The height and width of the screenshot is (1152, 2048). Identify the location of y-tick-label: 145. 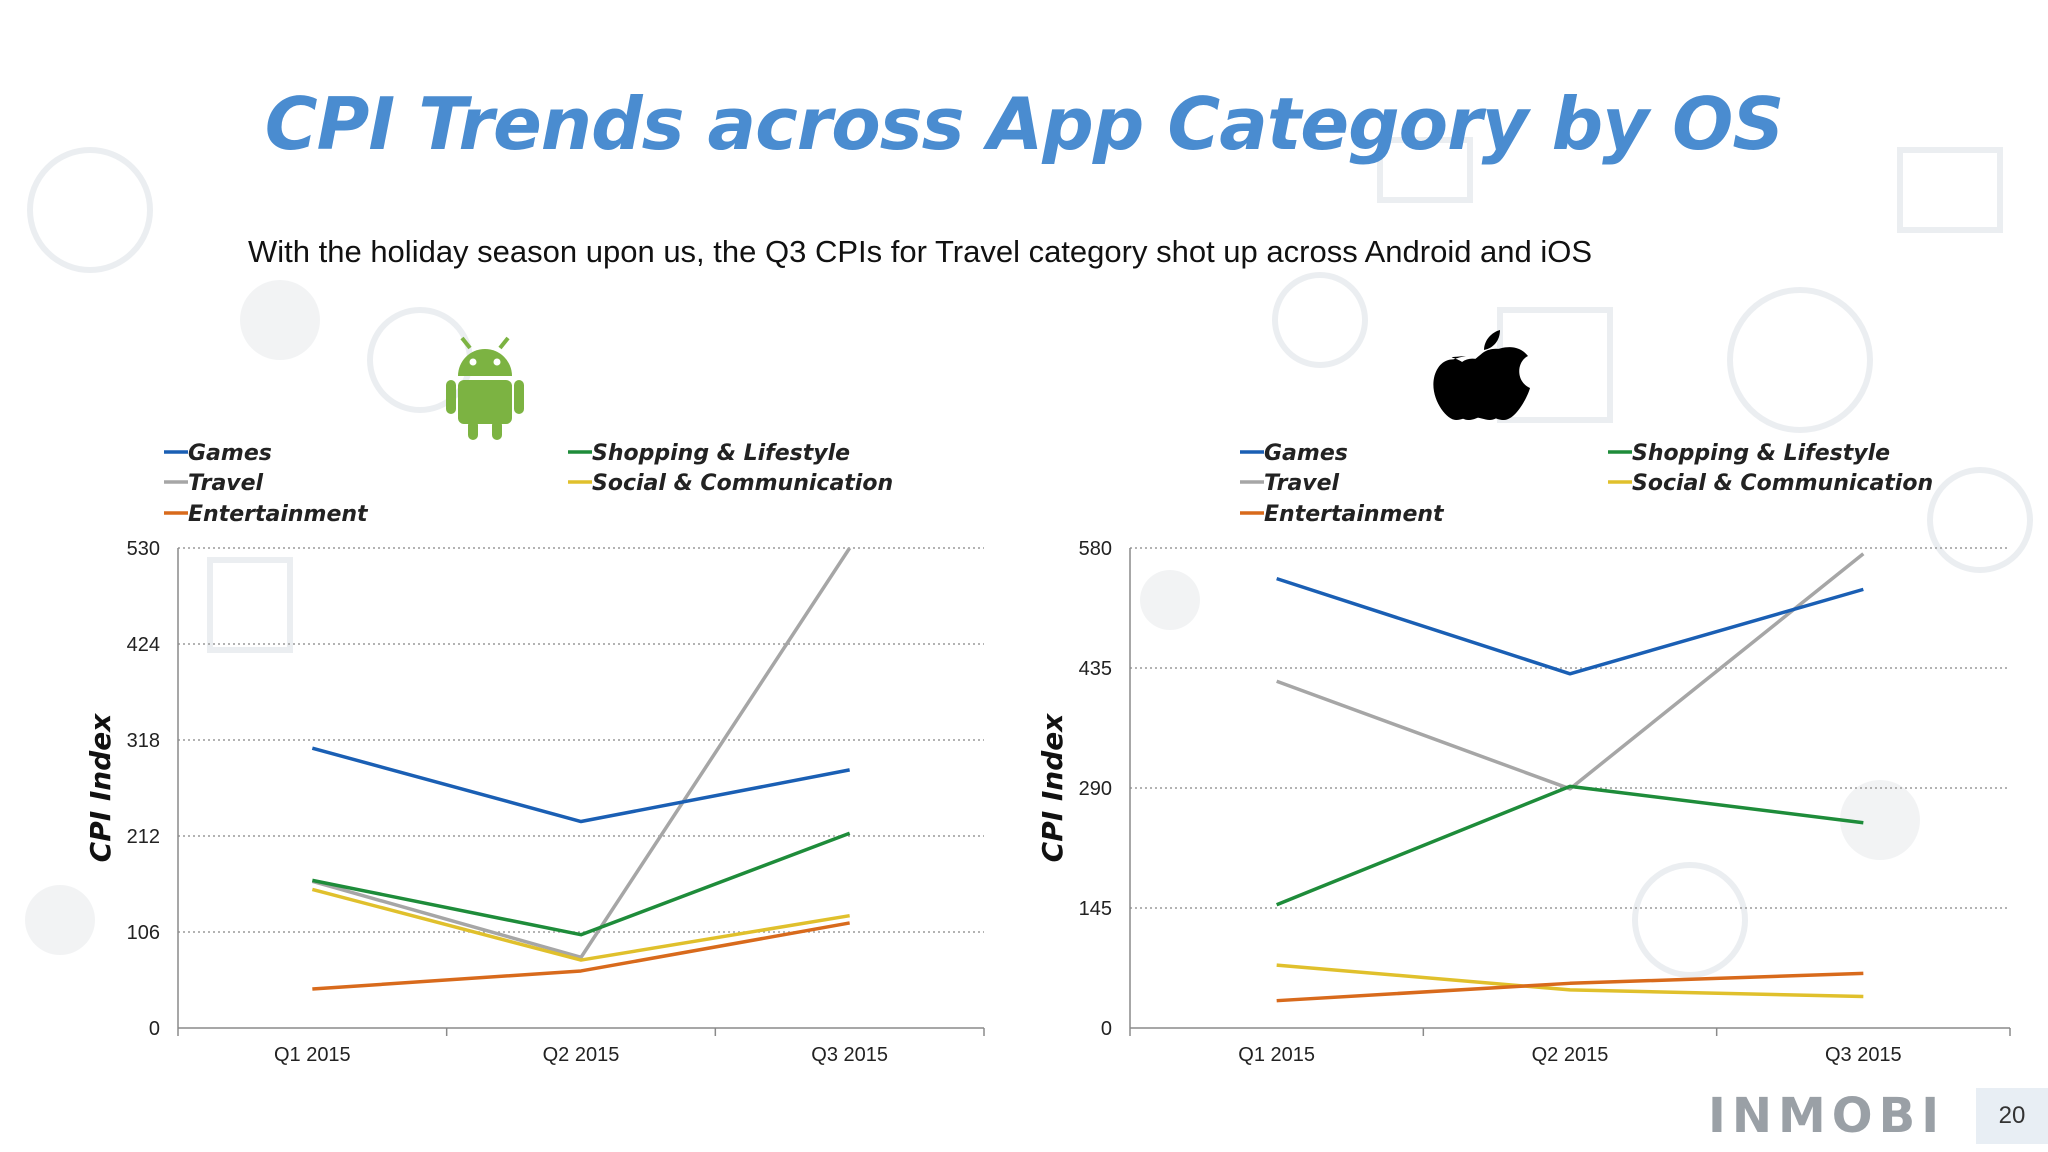
(1095, 909).